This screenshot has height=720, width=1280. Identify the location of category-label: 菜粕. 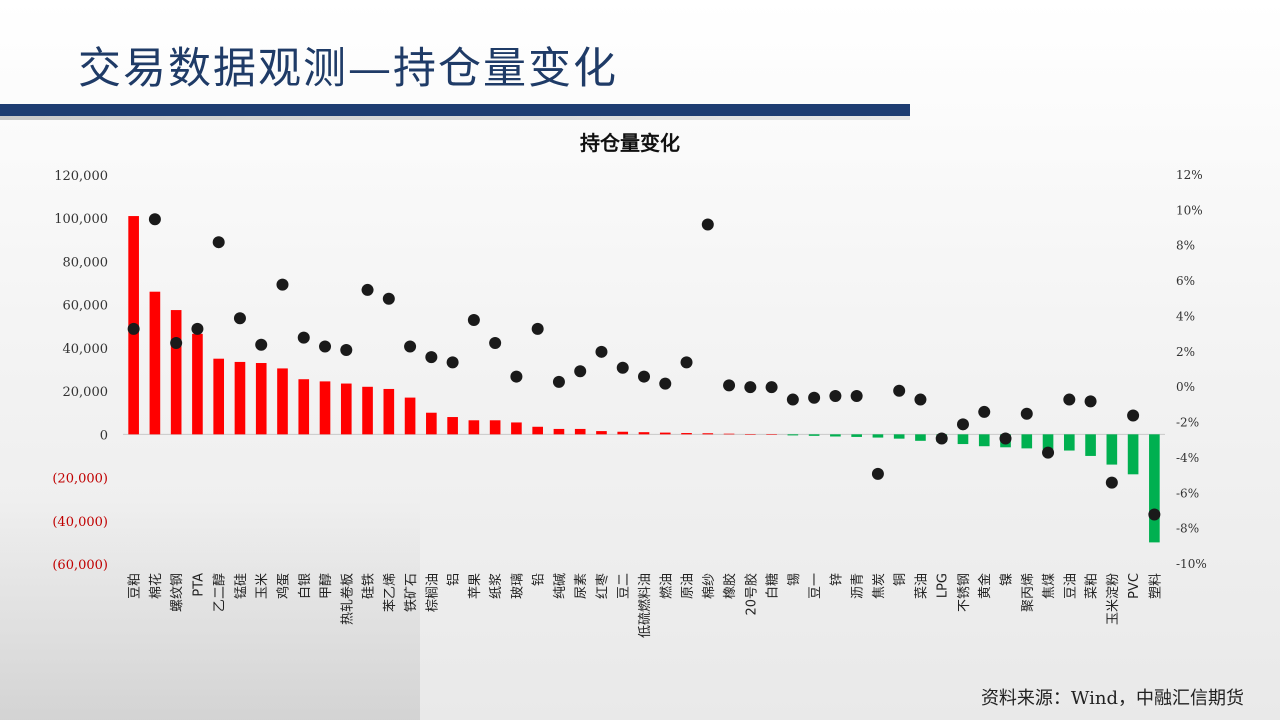
(1092, 586).